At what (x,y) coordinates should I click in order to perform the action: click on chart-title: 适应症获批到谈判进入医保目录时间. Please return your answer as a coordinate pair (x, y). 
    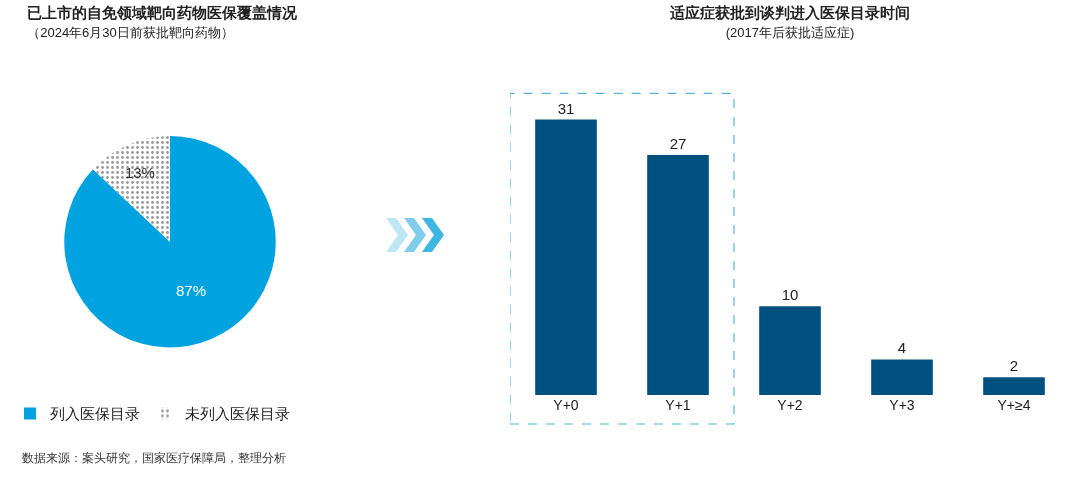
    Looking at the image, I should click on (789, 12).